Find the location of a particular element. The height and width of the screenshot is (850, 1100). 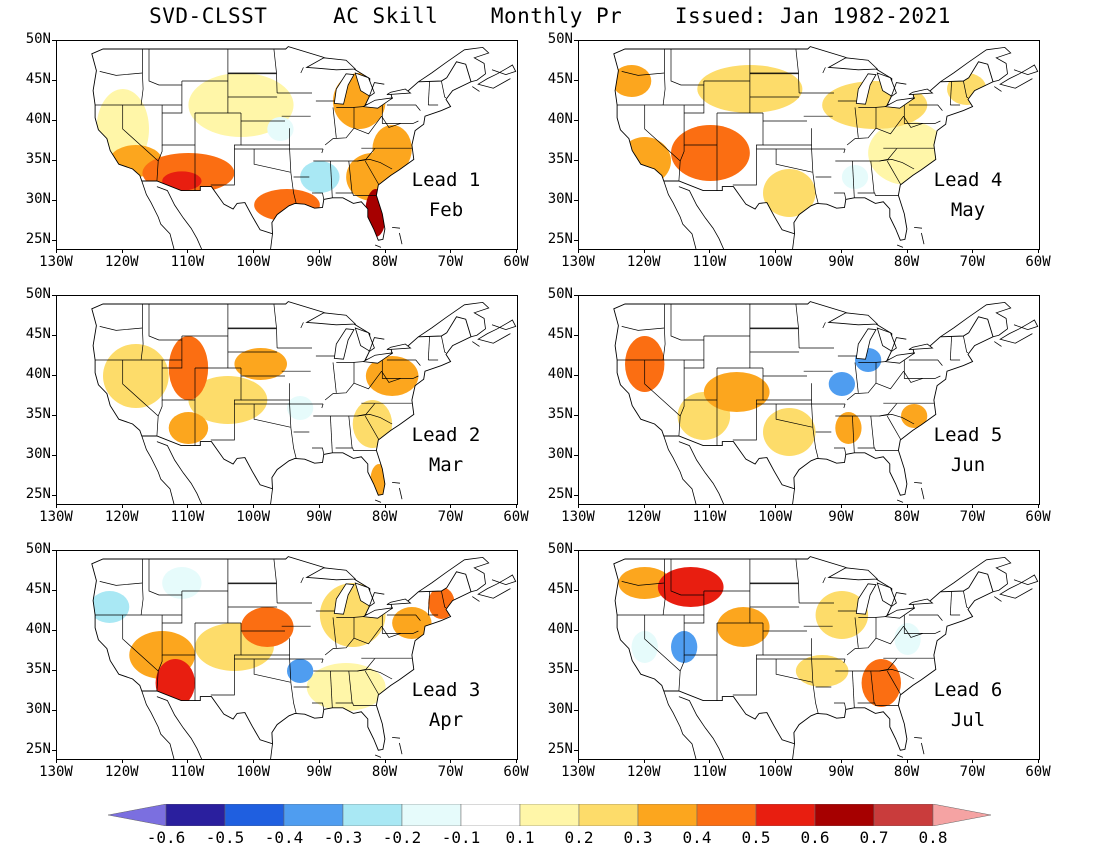

map-frame is located at coordinates (809, 655).